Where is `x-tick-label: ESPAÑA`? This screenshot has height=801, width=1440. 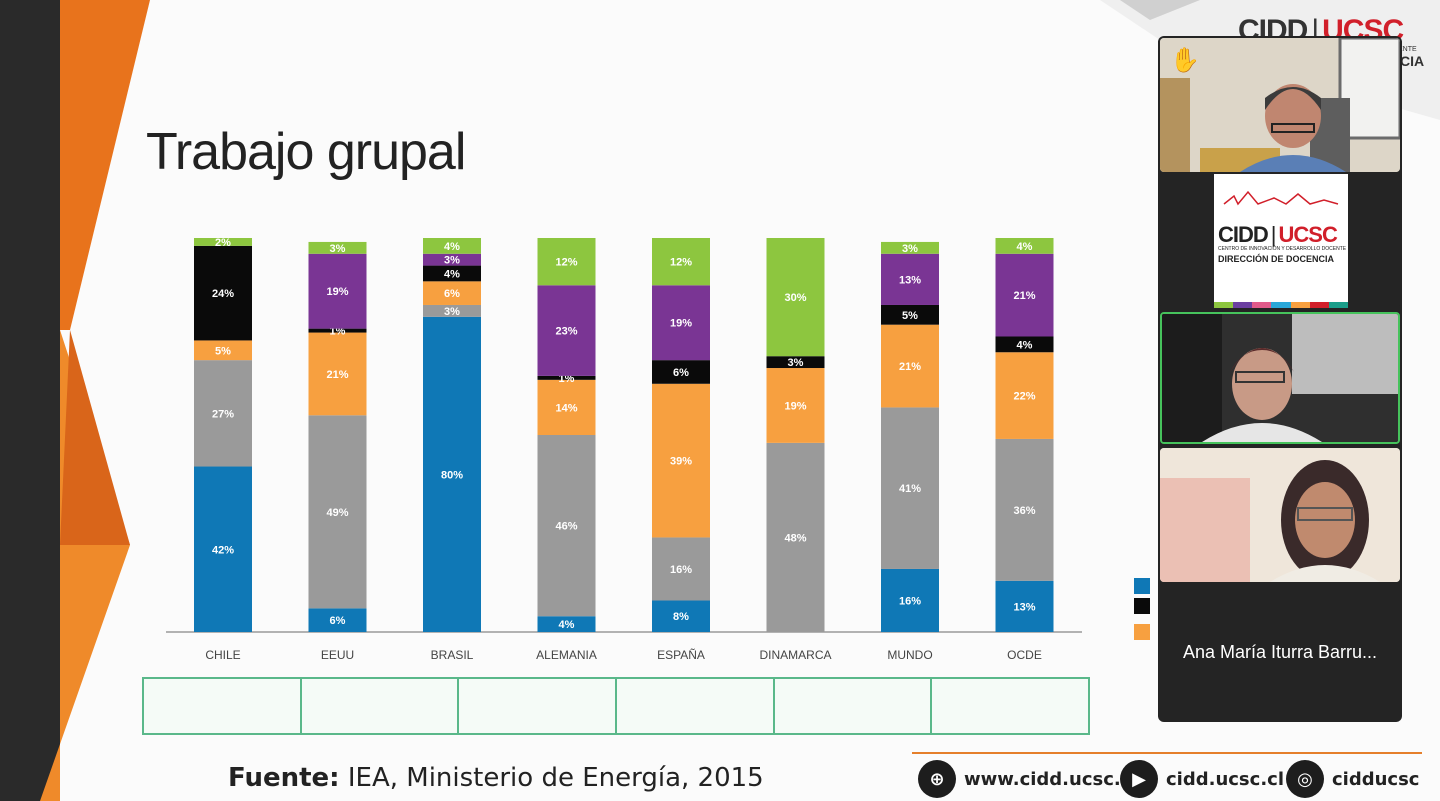
x-tick-label: ESPAÑA is located at coordinates (681, 655).